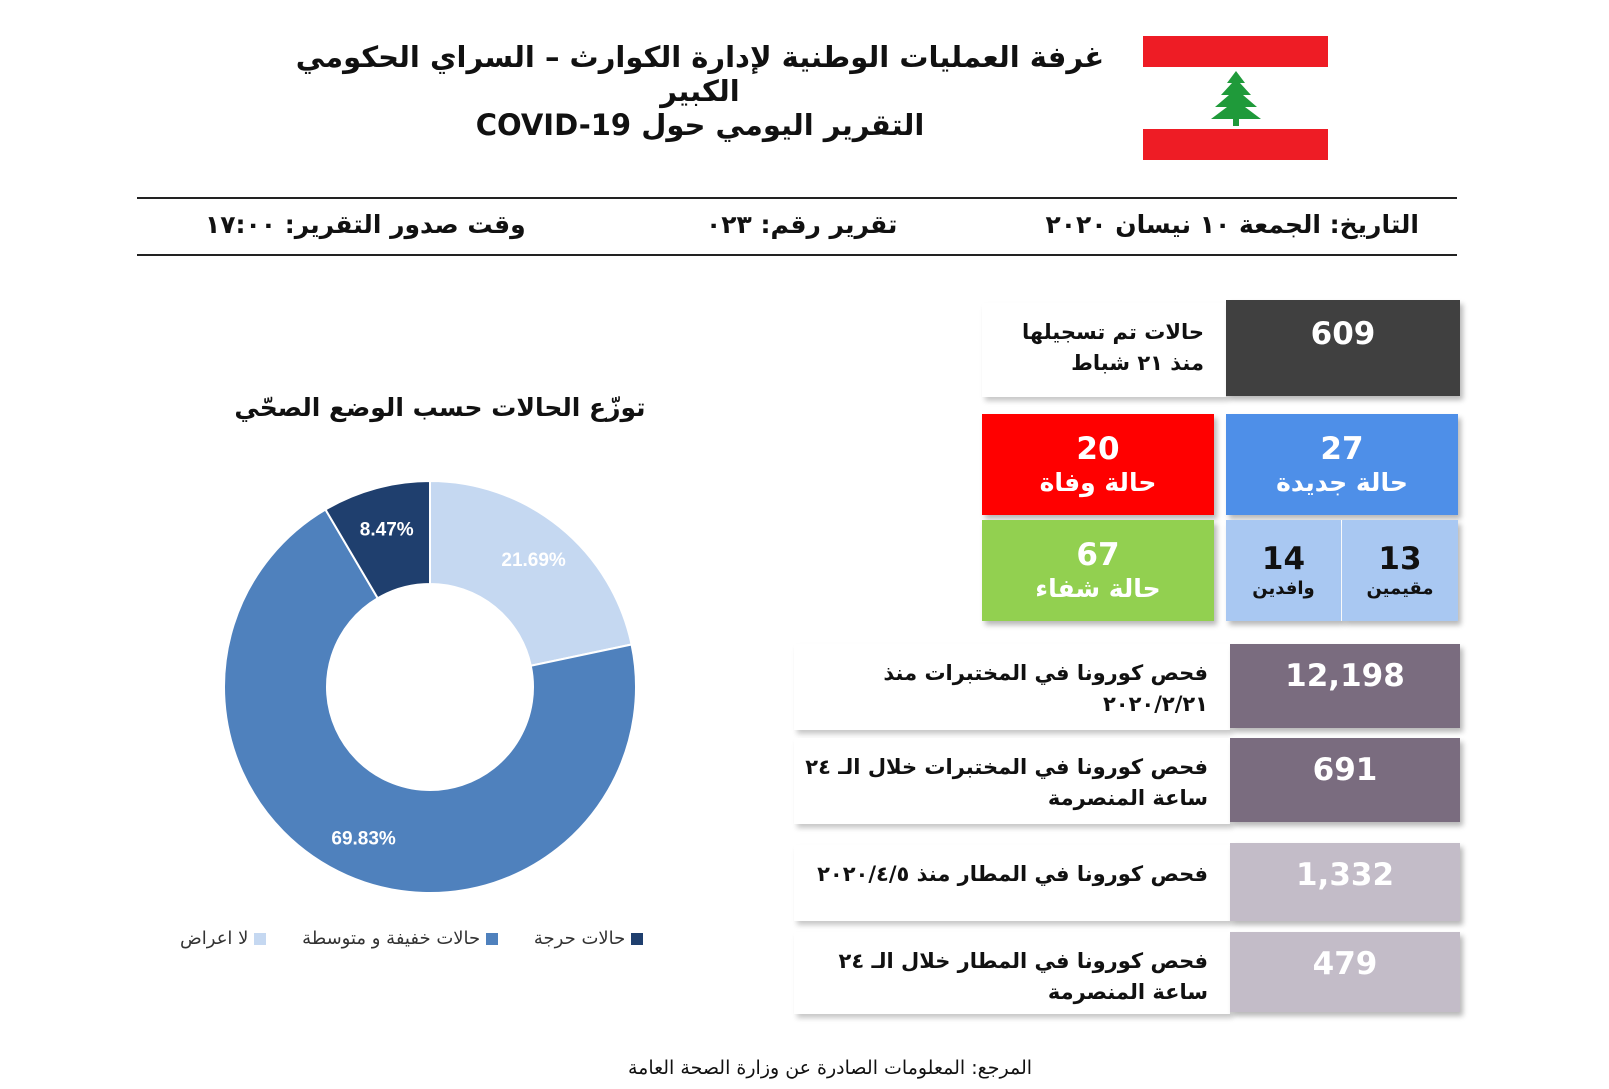 This screenshot has height=1089, width=1609. What do you see at coordinates (1098, 554) in the screenshot?
I see `recovered-value: 67` at bounding box center [1098, 554].